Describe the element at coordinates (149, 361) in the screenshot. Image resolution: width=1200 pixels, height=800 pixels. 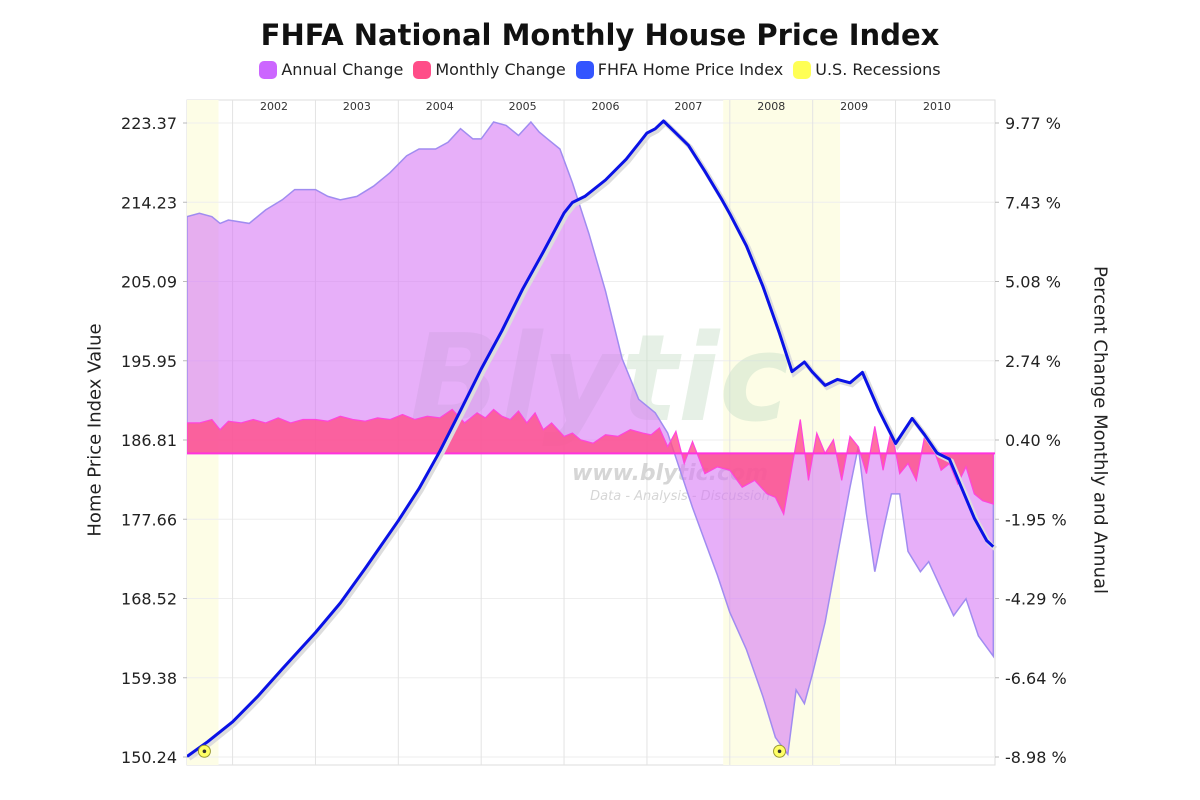
I see `y-left-tick-label: 195.95` at that location.